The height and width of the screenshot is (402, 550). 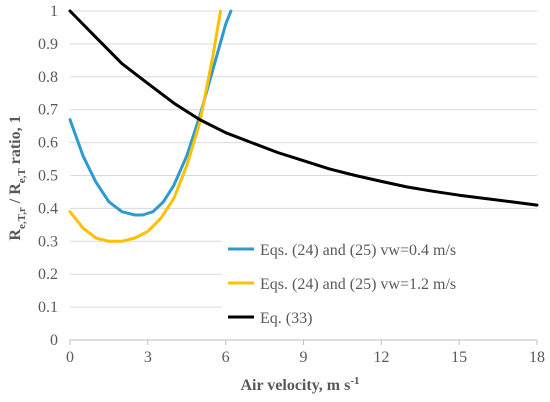 I want to click on y-tick-label: 0, so click(x=54, y=340).